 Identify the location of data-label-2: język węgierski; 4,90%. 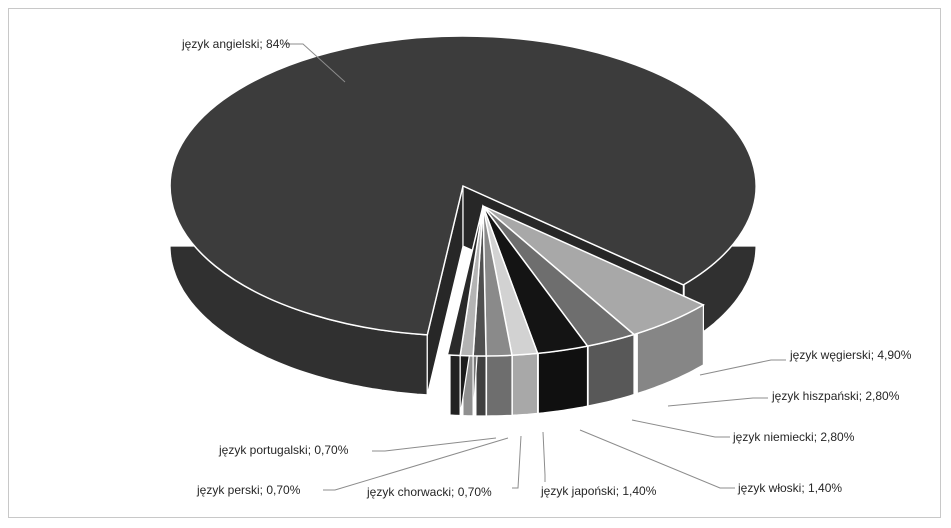
(850, 355).